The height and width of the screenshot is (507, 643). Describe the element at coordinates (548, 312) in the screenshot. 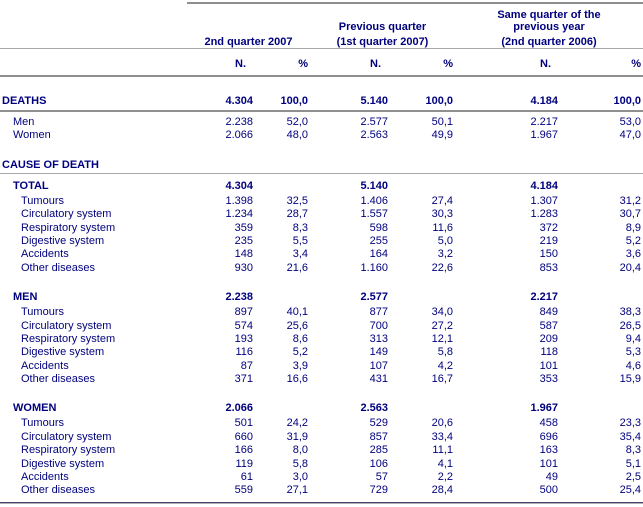

I see `cell-n-year-ago: 849` at that location.